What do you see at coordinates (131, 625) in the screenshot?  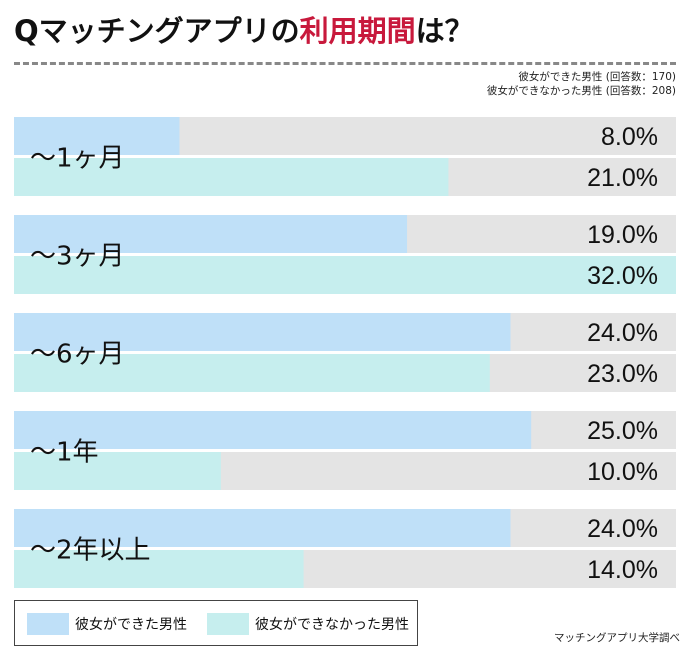 I see `legend-label-dated: 彼女ができた男性` at bounding box center [131, 625].